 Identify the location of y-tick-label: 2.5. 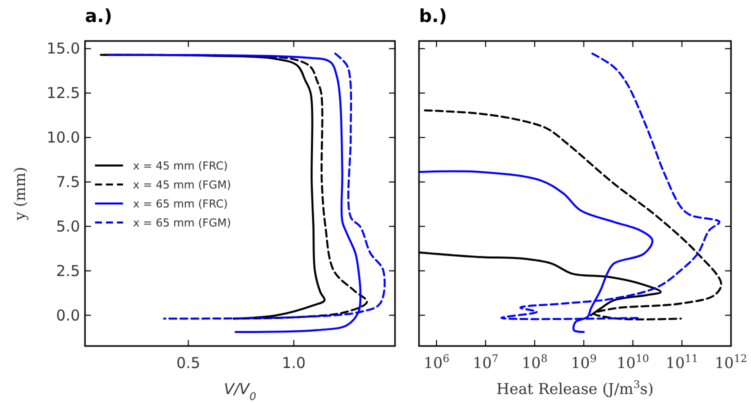
(68, 271).